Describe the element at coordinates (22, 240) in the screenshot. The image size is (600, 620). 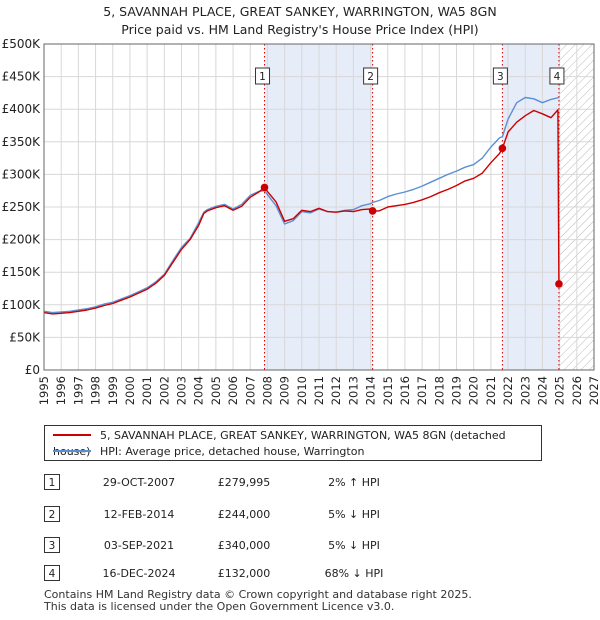
I see `y-tick-label: £200K` at that location.